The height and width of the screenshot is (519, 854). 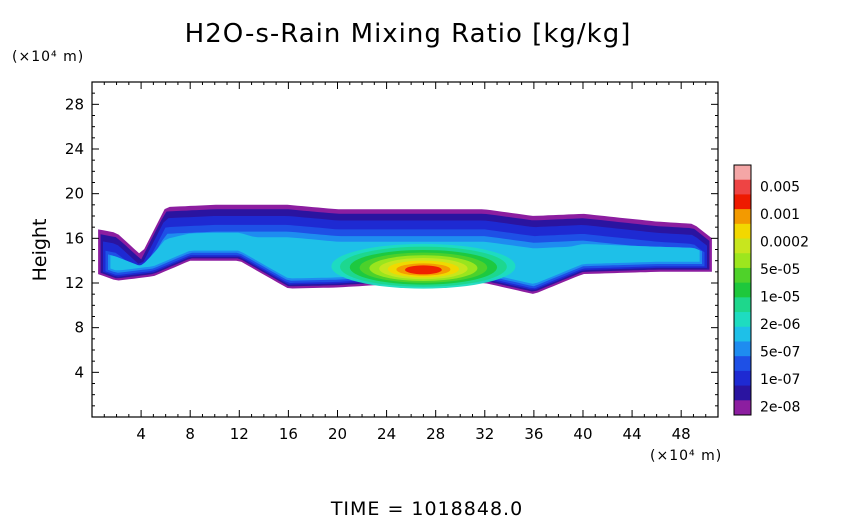 I want to click on x-tick-label: 40, so click(x=582, y=434).